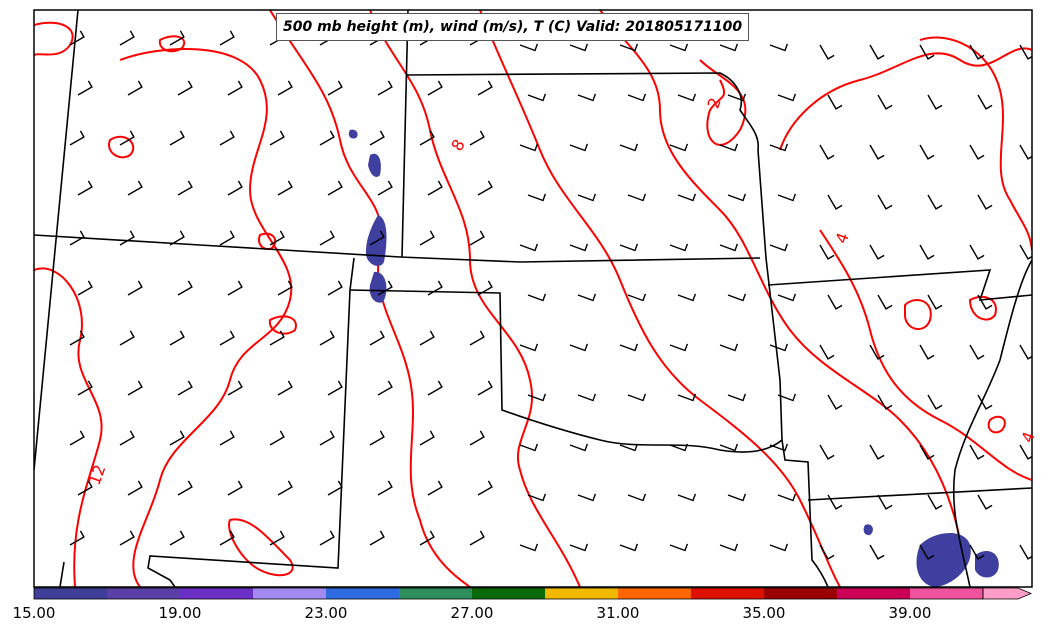  Describe the element at coordinates (618, 613) in the screenshot. I see `colorbar-tick-label: 31.00` at that location.